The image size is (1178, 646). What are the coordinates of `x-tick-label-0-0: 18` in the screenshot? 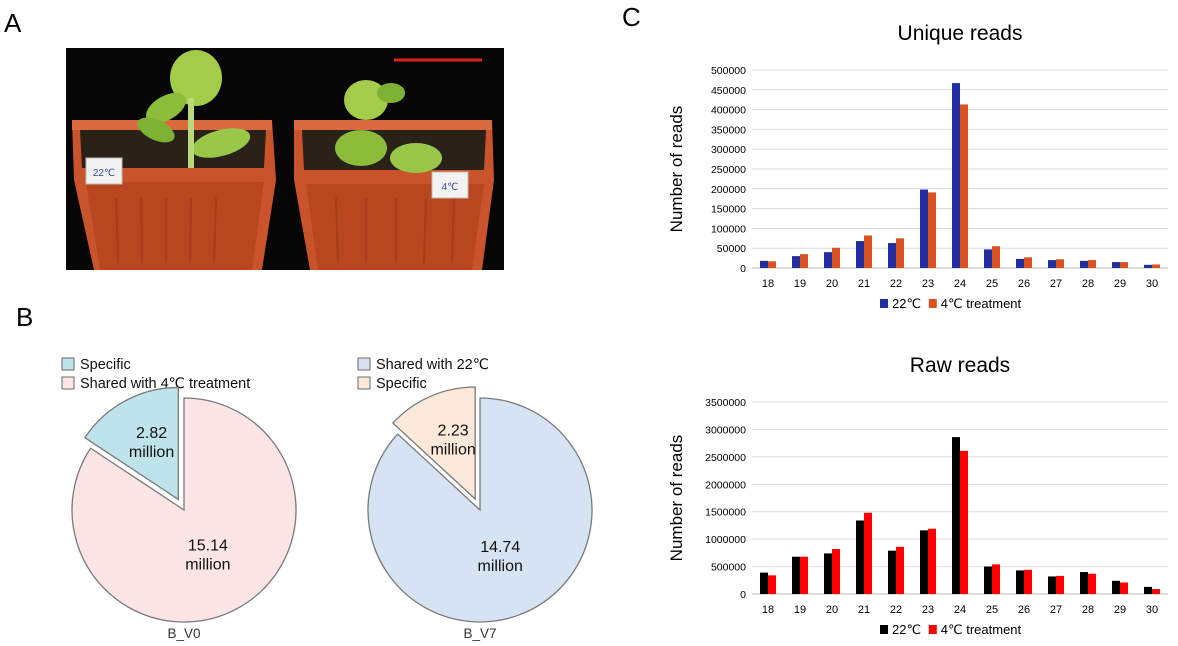 It's located at (768, 284).